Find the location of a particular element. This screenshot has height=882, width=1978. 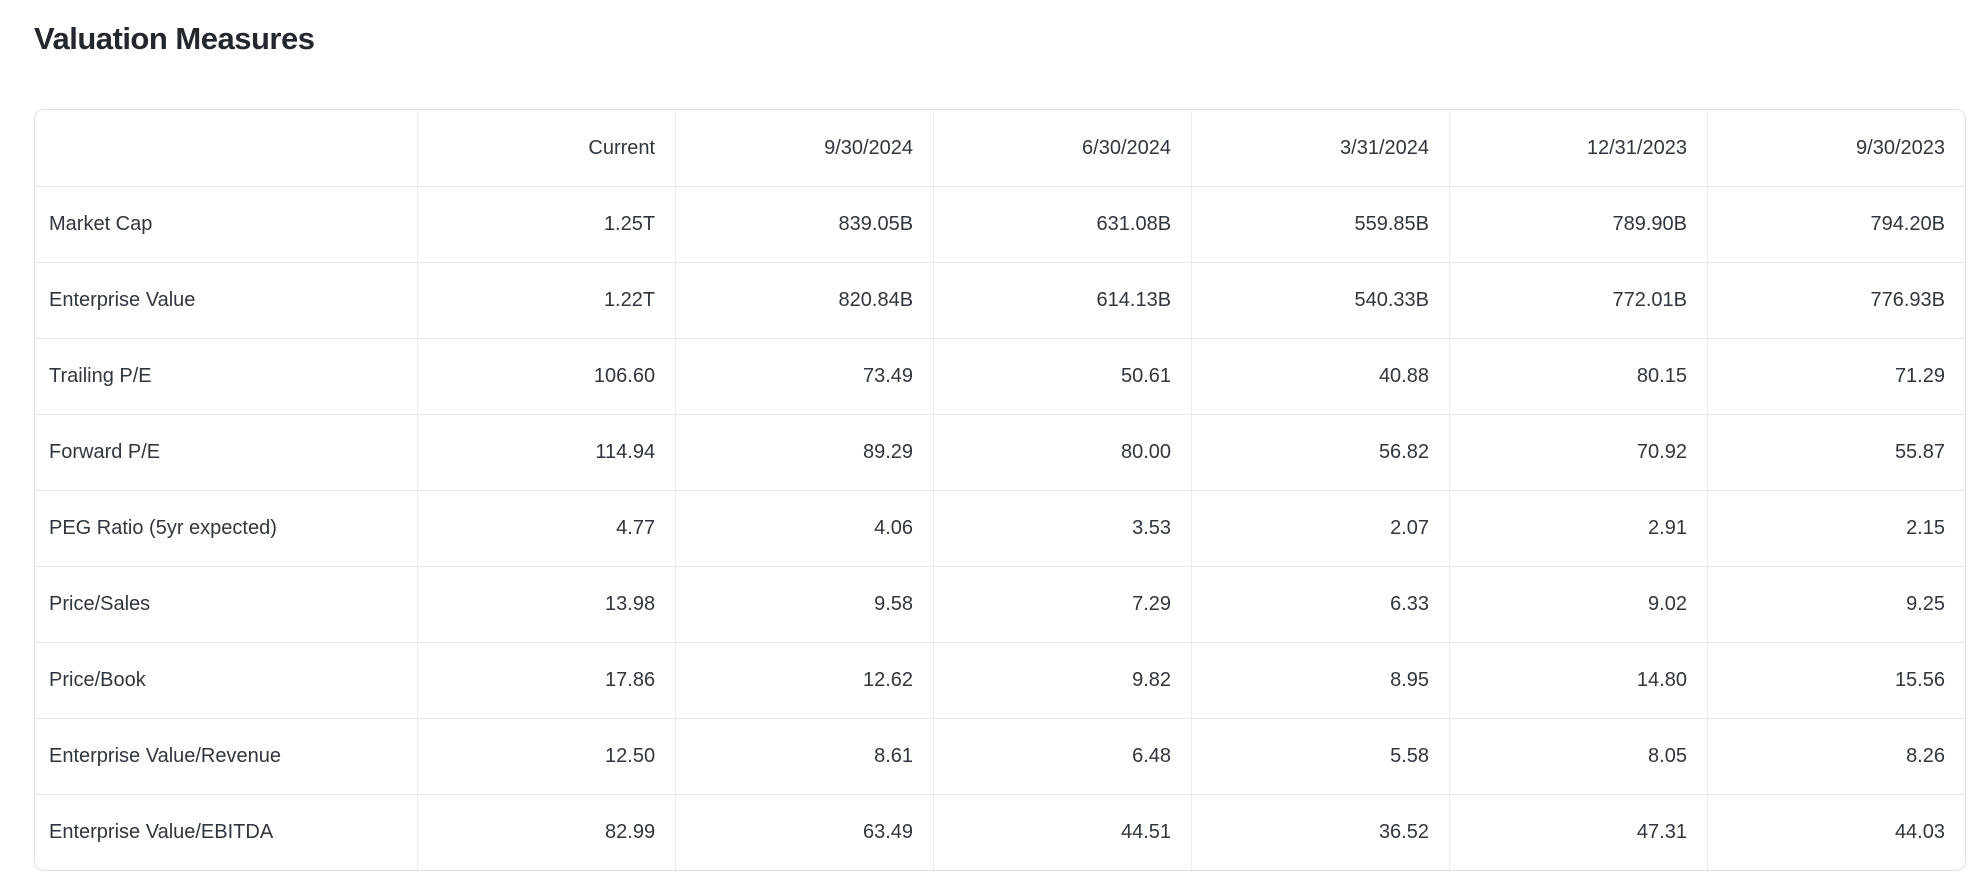

row-label: Price/Book is located at coordinates (226, 680).